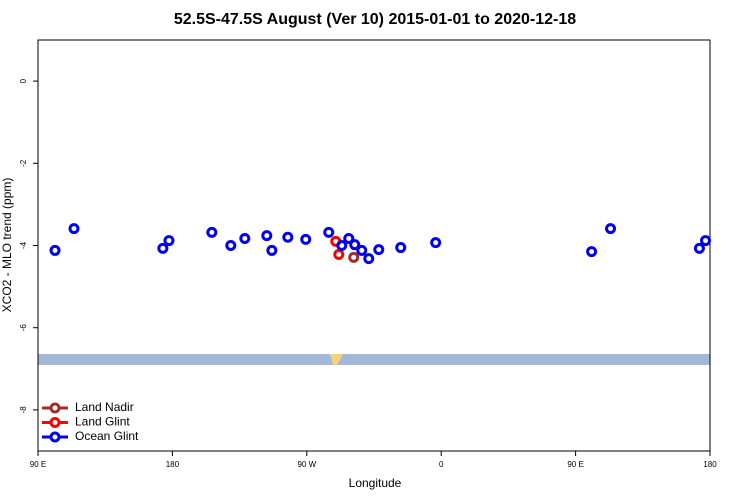 The height and width of the screenshot is (500, 750). What do you see at coordinates (306, 464) in the screenshot?
I see `x-tick-label: 90 W` at bounding box center [306, 464].